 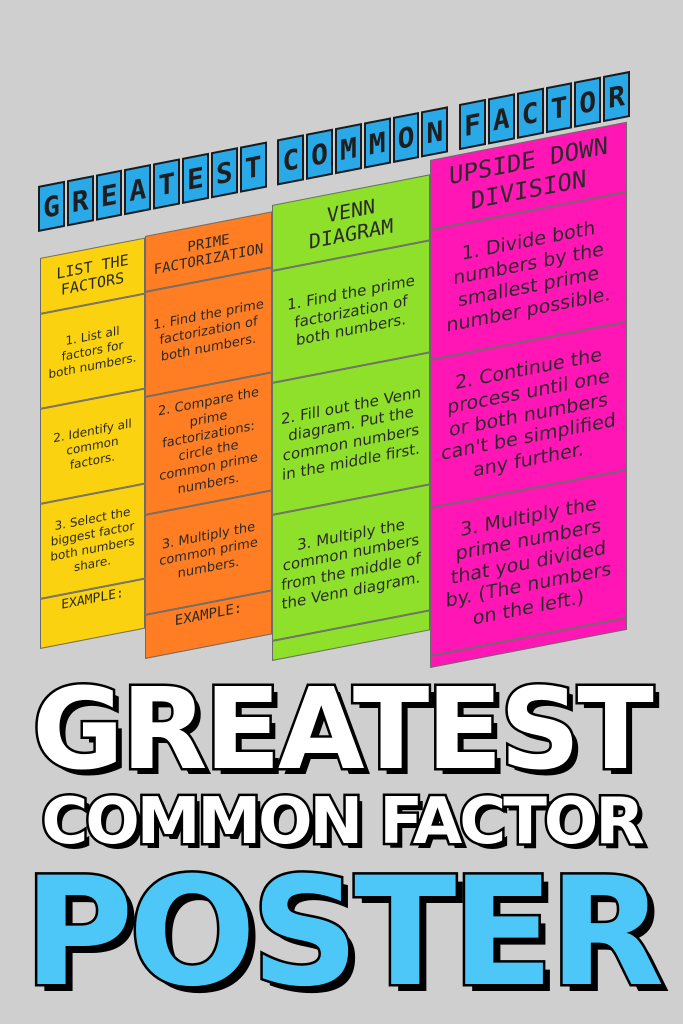 I want to click on banner-letter-tile: S, so click(x=224, y=173).